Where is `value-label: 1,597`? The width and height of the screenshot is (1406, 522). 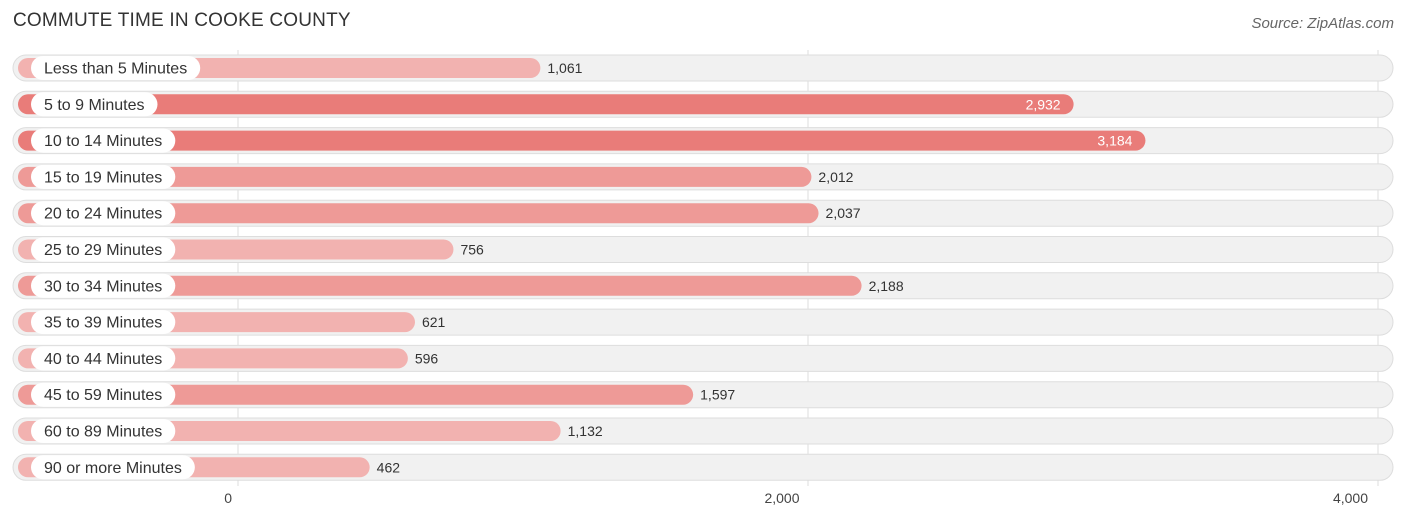
value-label: 1,597 is located at coordinates (717, 395).